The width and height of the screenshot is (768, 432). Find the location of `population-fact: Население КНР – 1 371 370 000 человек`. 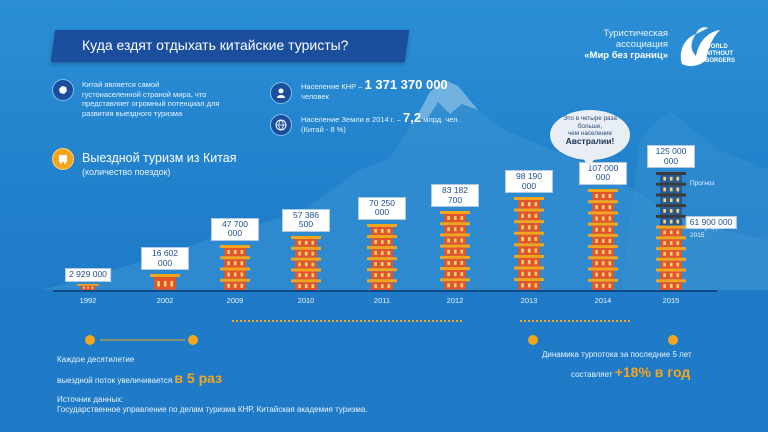

population-fact: Население КНР – 1 371 370 000 человек is located at coordinates (374, 89).